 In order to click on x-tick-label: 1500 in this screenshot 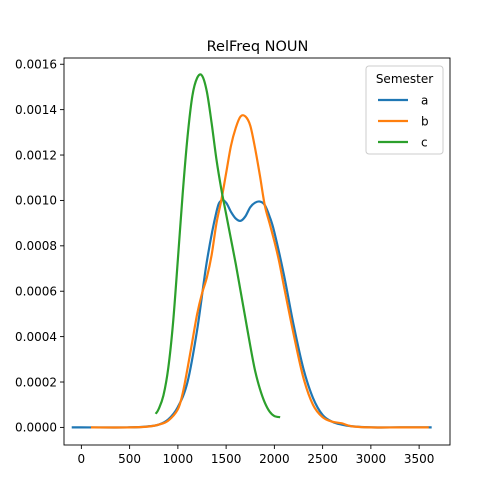, I will do `click(226, 459)`.